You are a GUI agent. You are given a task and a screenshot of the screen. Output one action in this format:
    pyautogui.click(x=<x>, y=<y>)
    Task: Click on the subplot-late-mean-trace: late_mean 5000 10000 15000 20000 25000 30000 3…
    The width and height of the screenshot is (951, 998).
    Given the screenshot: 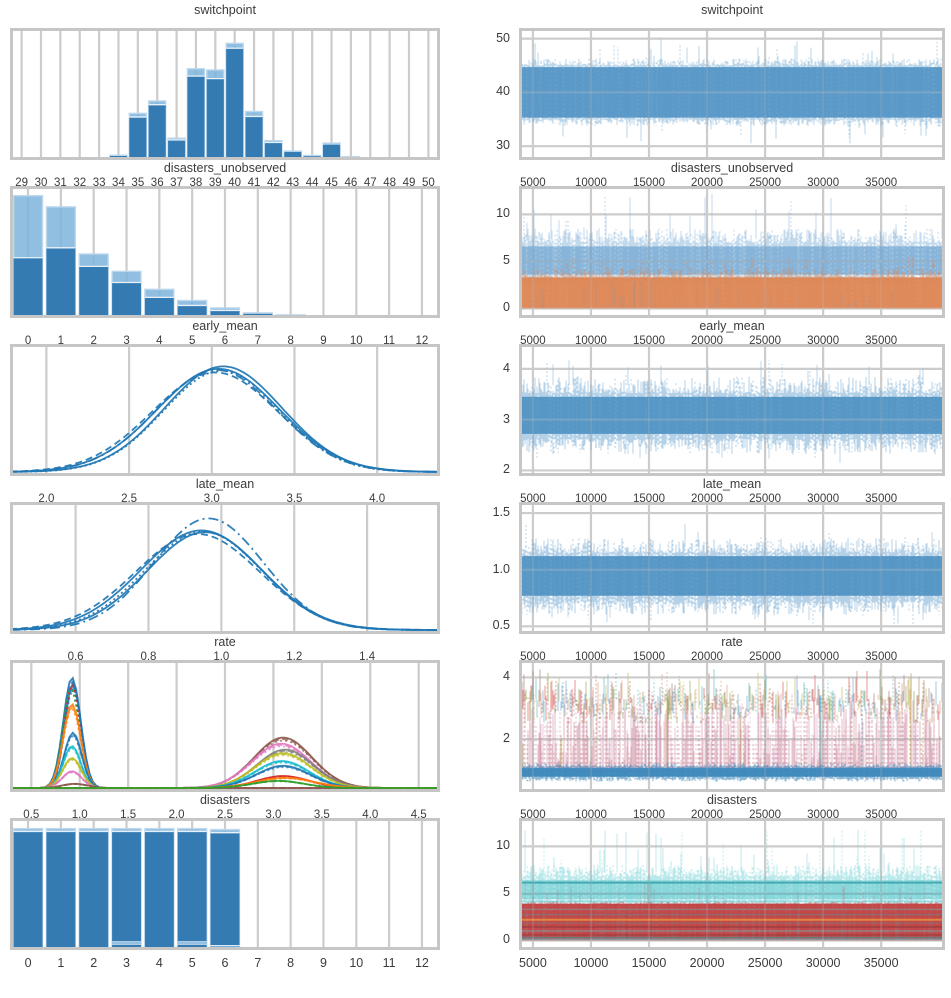 What is the action you would take?
    pyautogui.click(x=713, y=555)
    